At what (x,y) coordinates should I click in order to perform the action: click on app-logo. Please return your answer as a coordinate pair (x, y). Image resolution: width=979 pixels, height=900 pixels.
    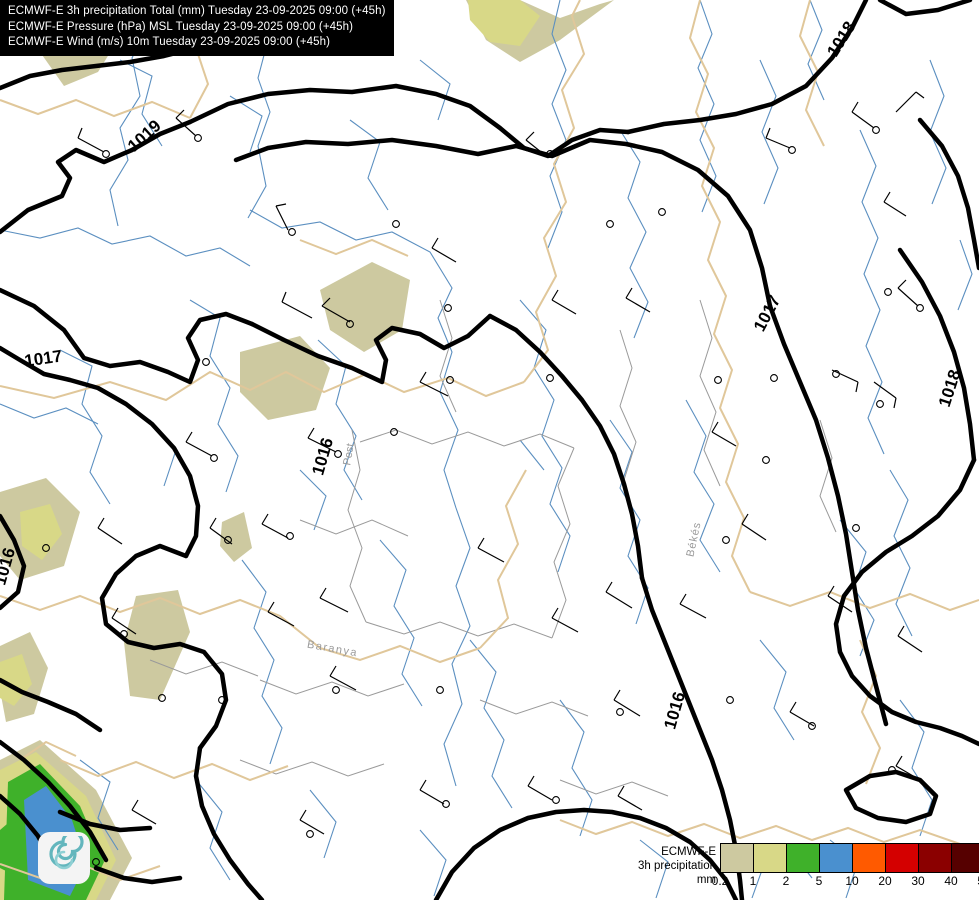
    Looking at the image, I should click on (64, 858).